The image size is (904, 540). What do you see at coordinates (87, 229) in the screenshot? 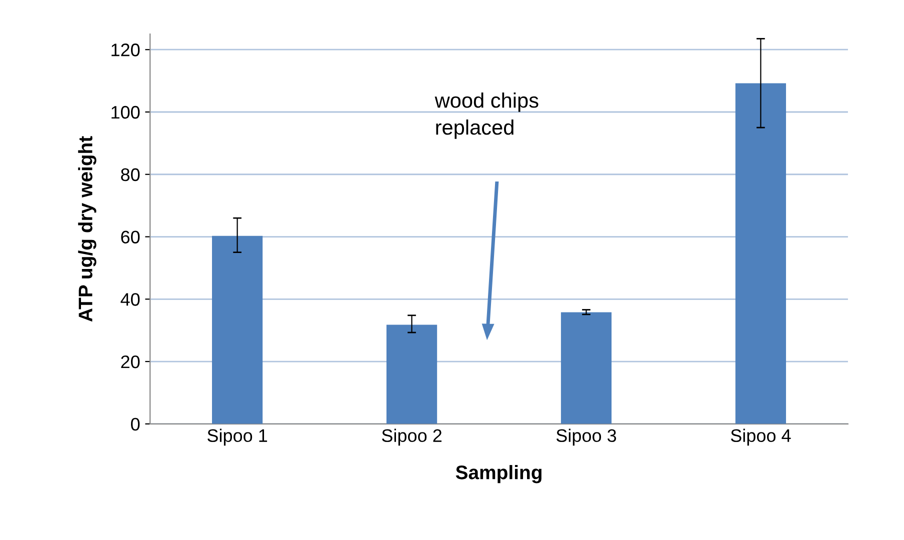
I see `y-axis-title: ATP ug/g dry weight` at bounding box center [87, 229].